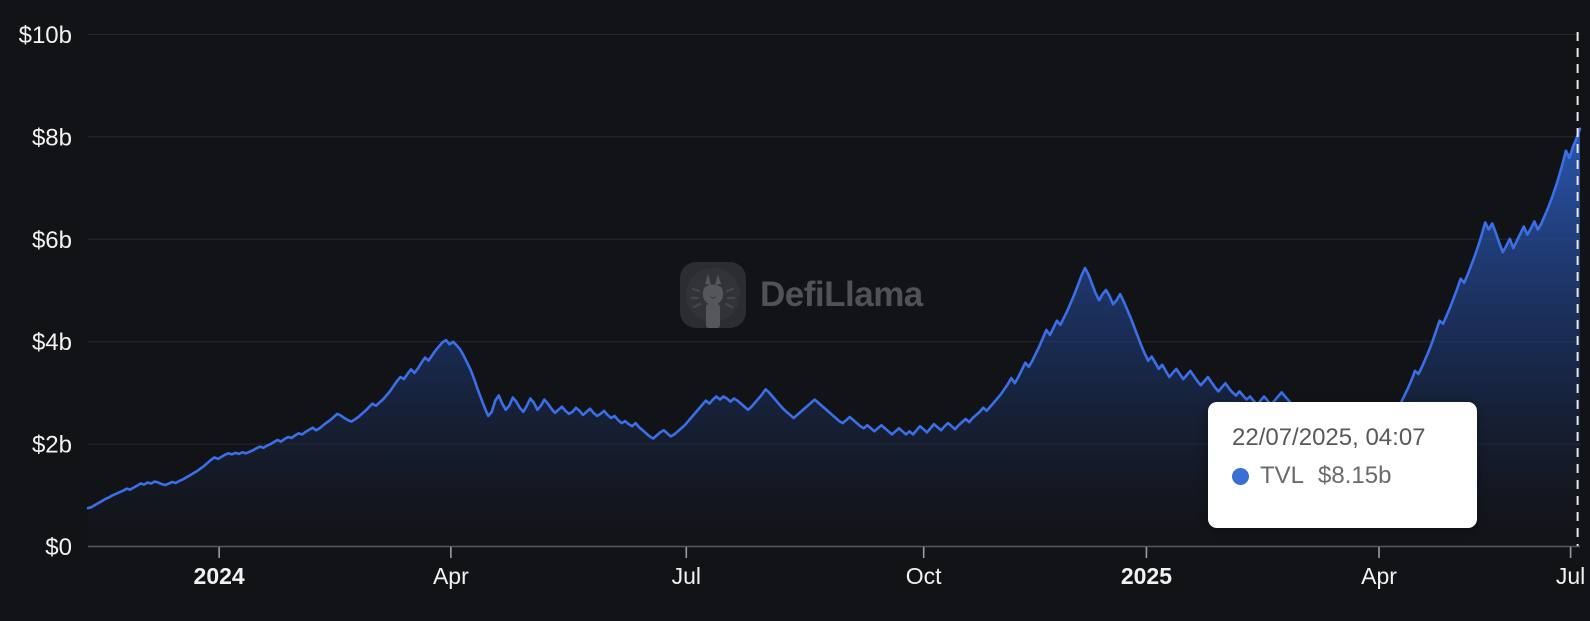  What do you see at coordinates (45, 291) in the screenshot?
I see `y-axis-labels: $0 $2b $4b $6b $8b $10b` at bounding box center [45, 291].